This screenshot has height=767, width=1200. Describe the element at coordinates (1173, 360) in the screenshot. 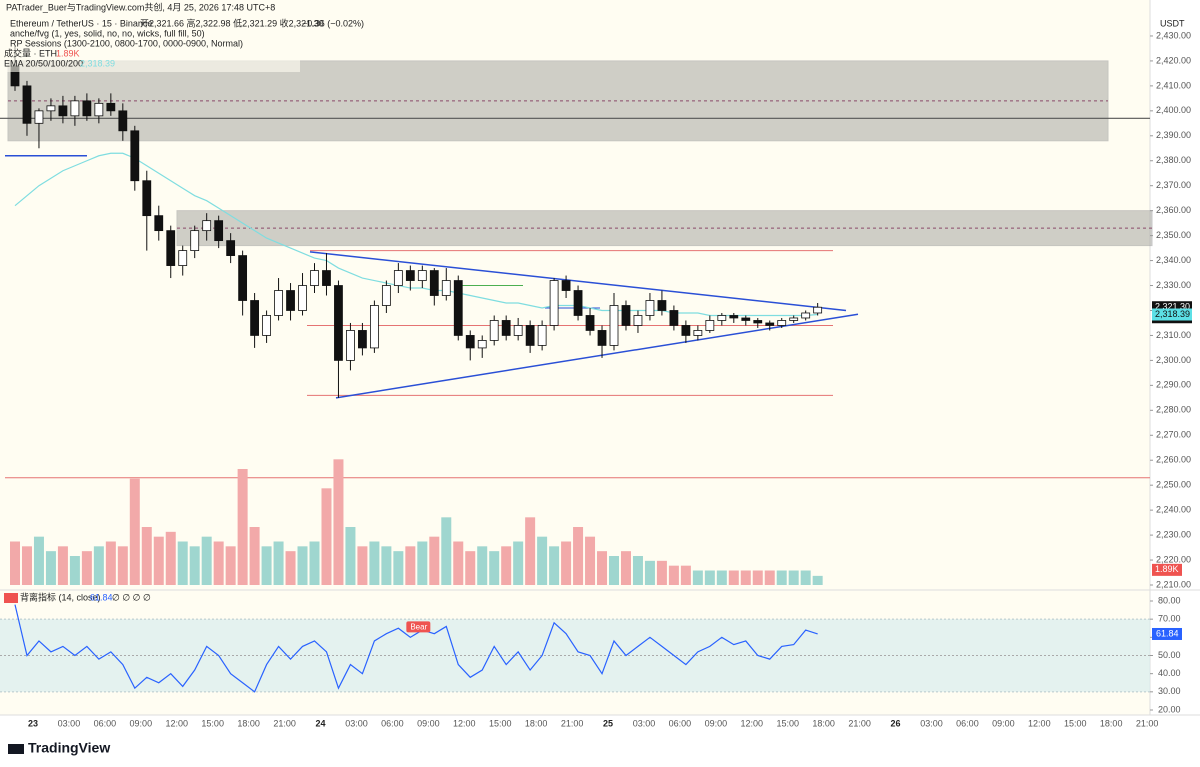

I see `y-tick-label: 2,300.00` at that location.